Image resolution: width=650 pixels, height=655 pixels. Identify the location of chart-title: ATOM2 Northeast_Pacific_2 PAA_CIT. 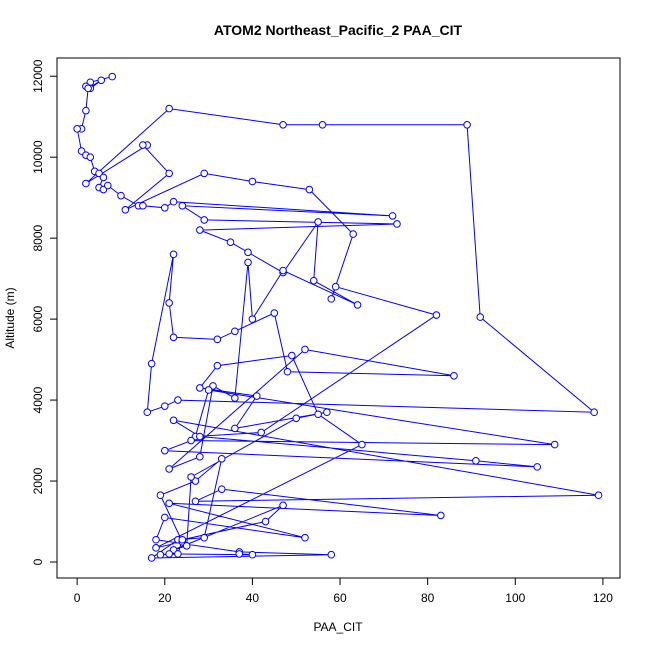
(338, 30).